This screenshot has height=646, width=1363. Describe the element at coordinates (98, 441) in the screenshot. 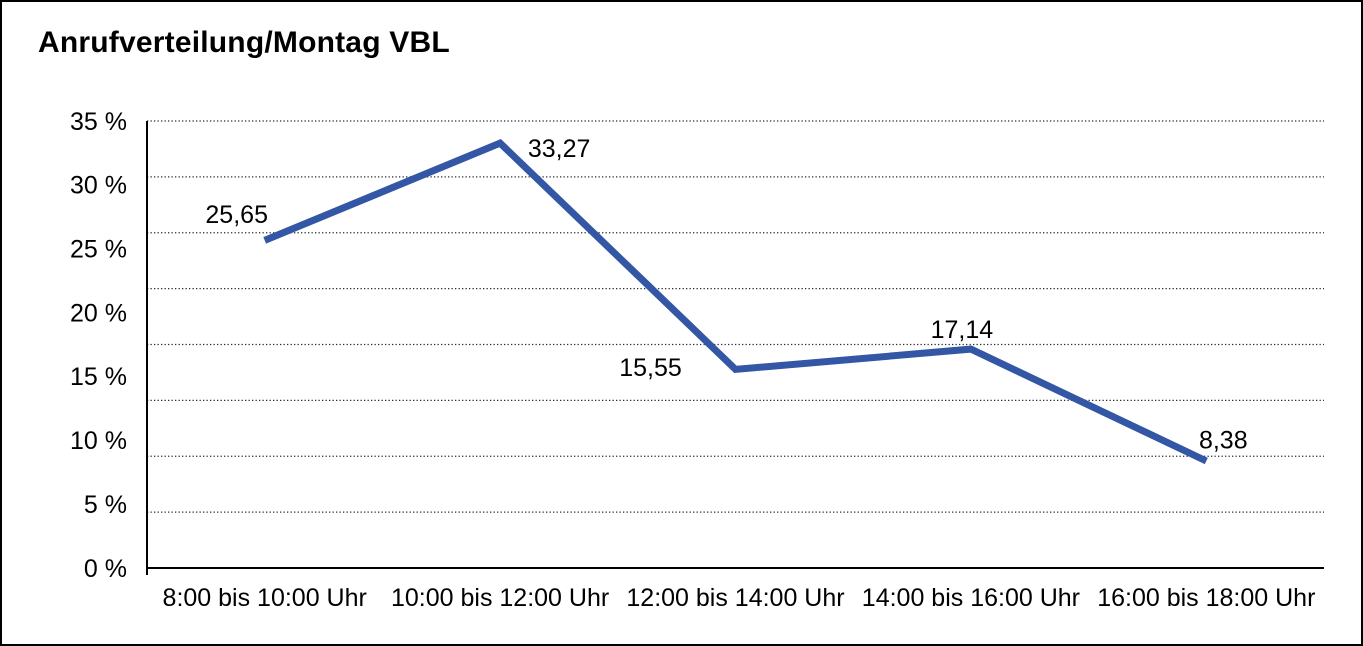

I see `y-tick-label: 10 %` at that location.